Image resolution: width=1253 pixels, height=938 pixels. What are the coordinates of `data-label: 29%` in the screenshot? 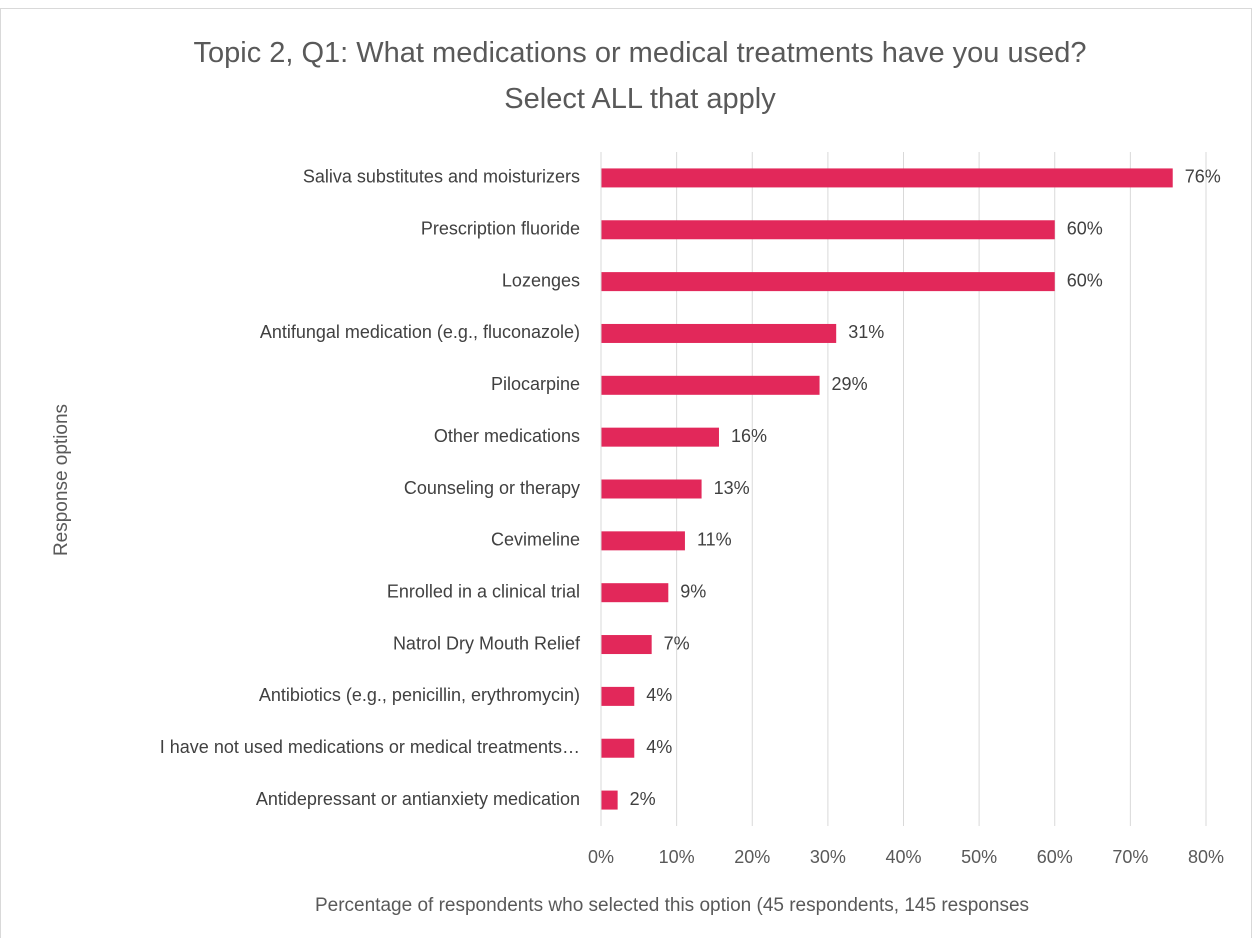 It's located at (850, 384).